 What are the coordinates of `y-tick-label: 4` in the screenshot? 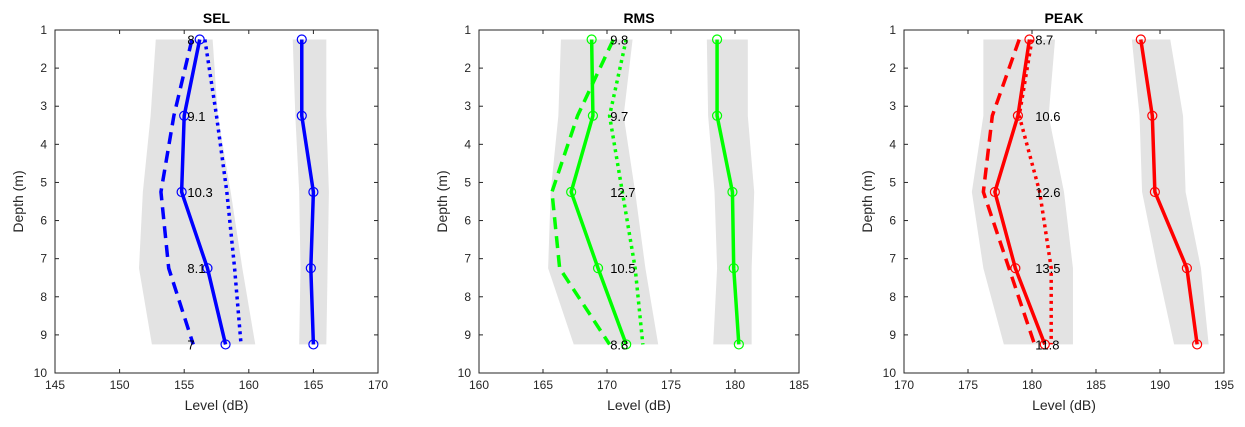 It's located at (467, 144).